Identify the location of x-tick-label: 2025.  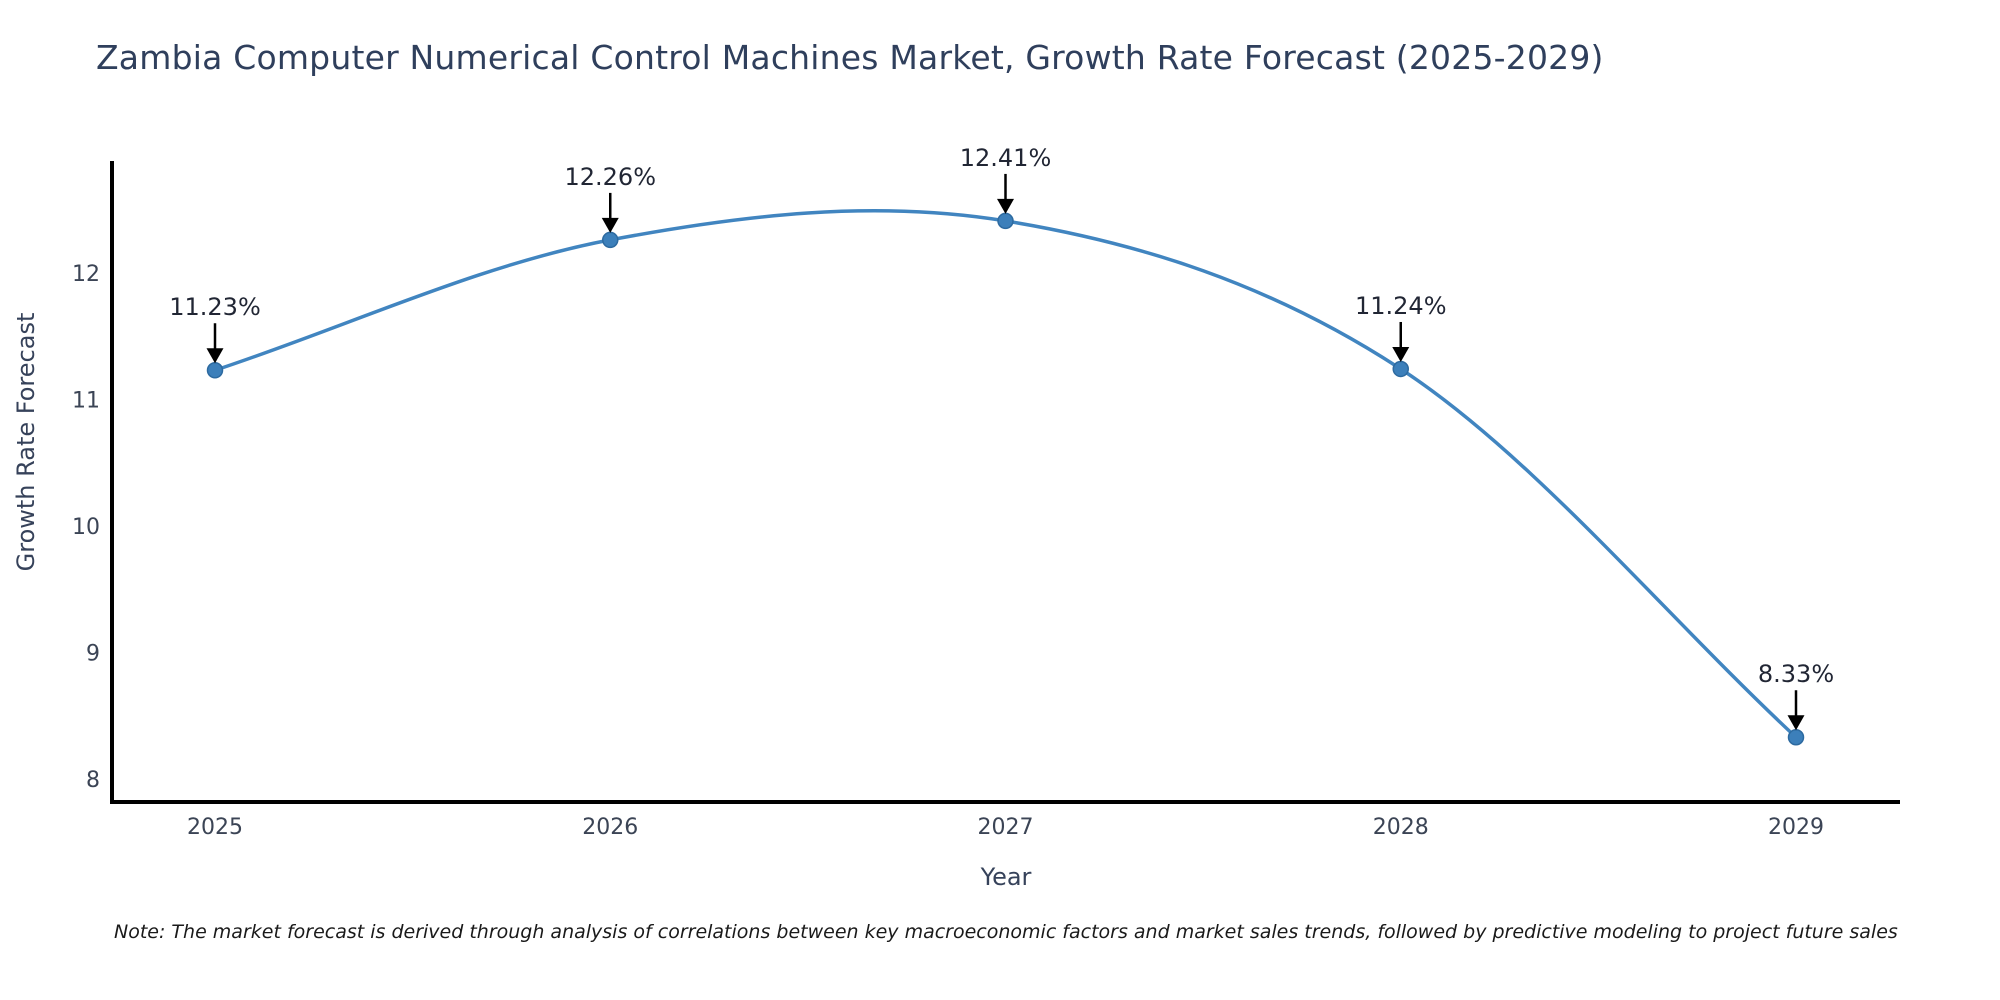
(215, 827).